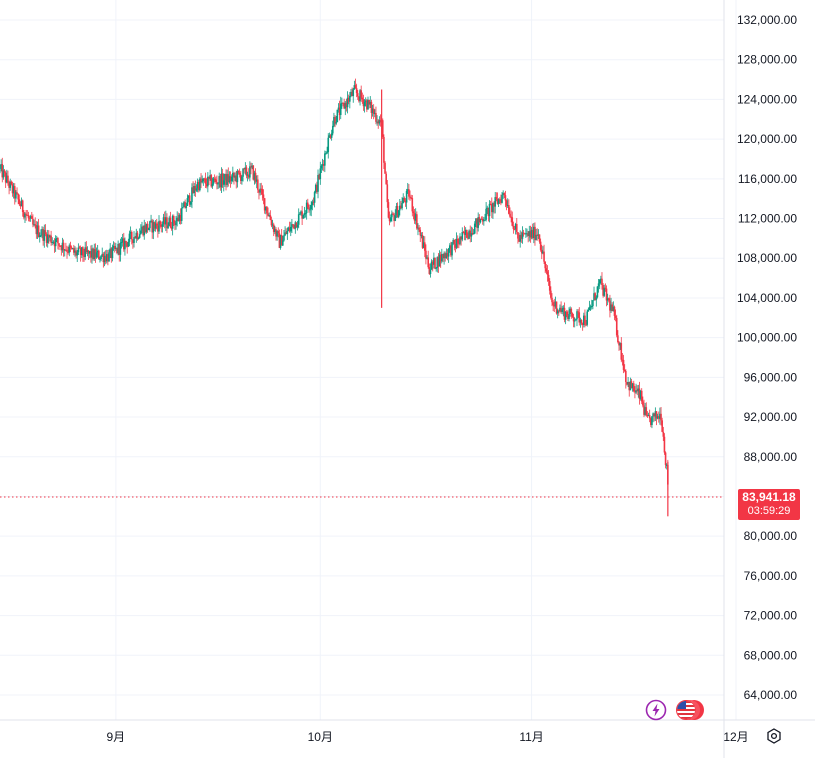 Image resolution: width=815 pixels, height=758 pixels. I want to click on y-tick-label: 124,000.00, so click(767, 99).